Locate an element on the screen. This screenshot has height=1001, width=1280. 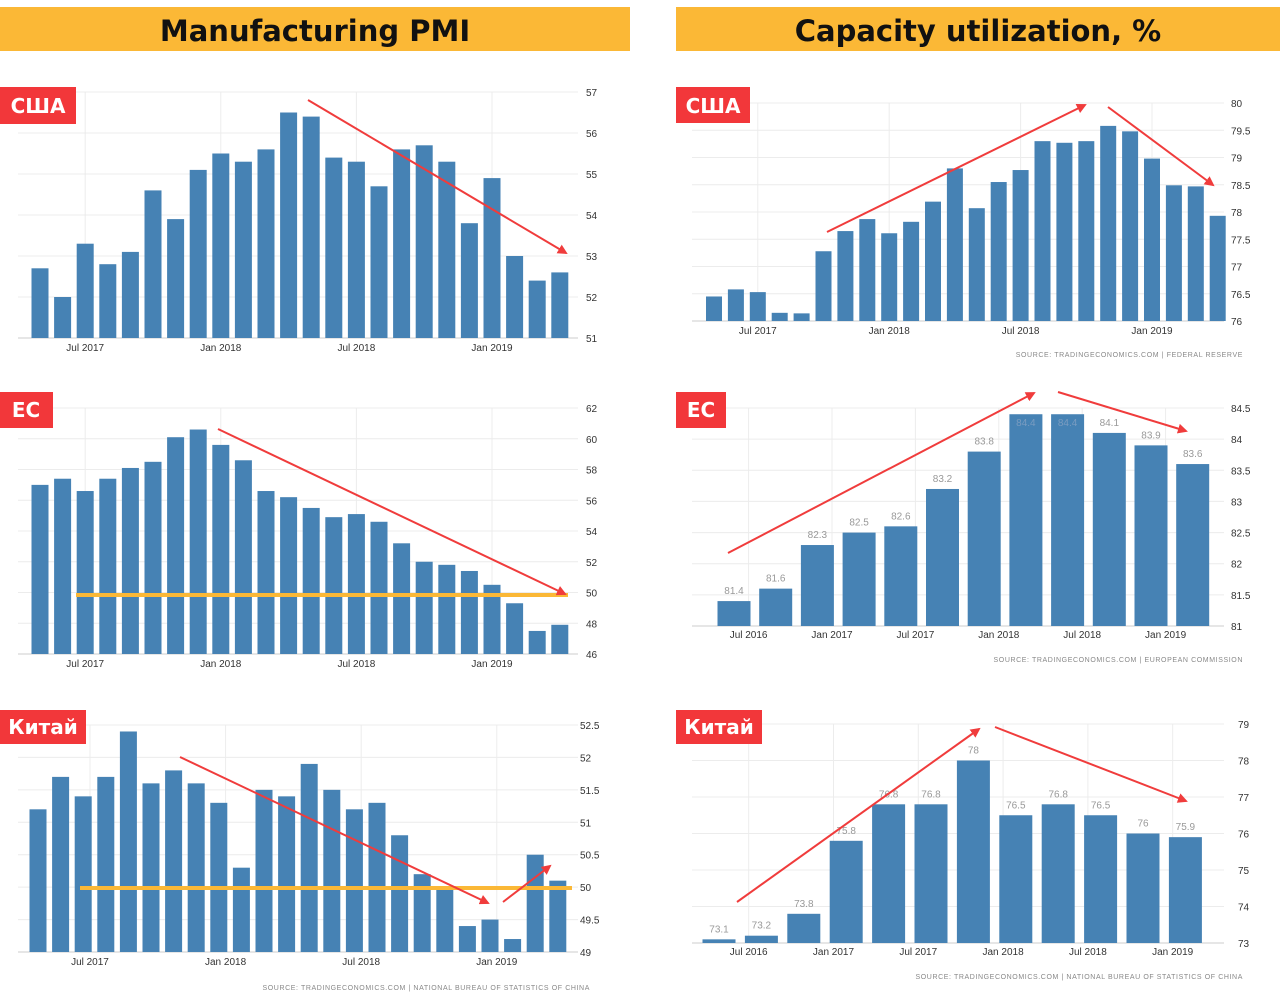
y-tick-label: 82 is located at coordinates (1237, 565).